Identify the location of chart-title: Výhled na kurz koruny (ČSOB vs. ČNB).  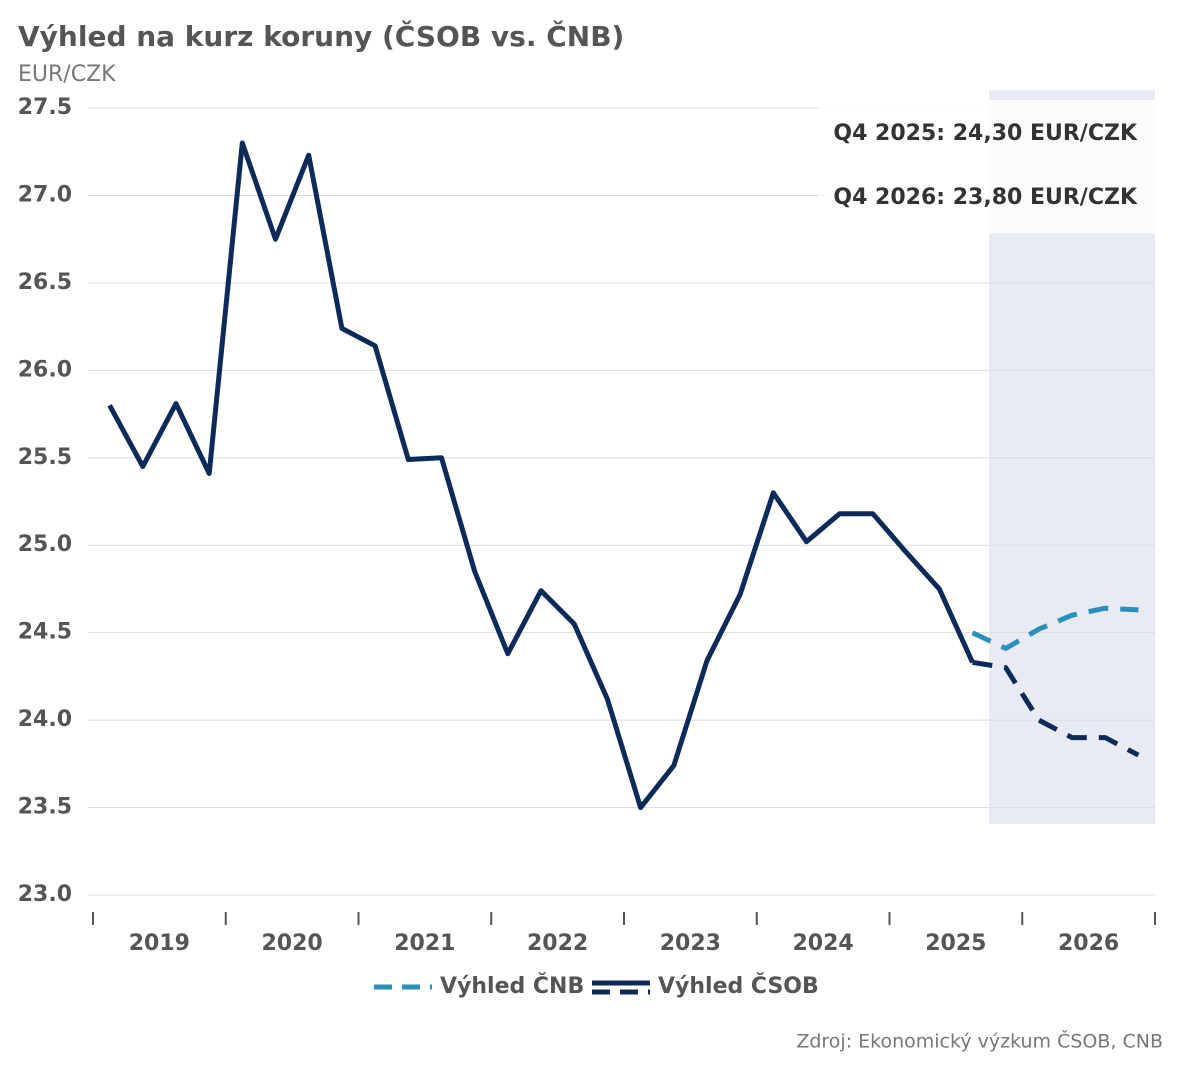
(321, 36).